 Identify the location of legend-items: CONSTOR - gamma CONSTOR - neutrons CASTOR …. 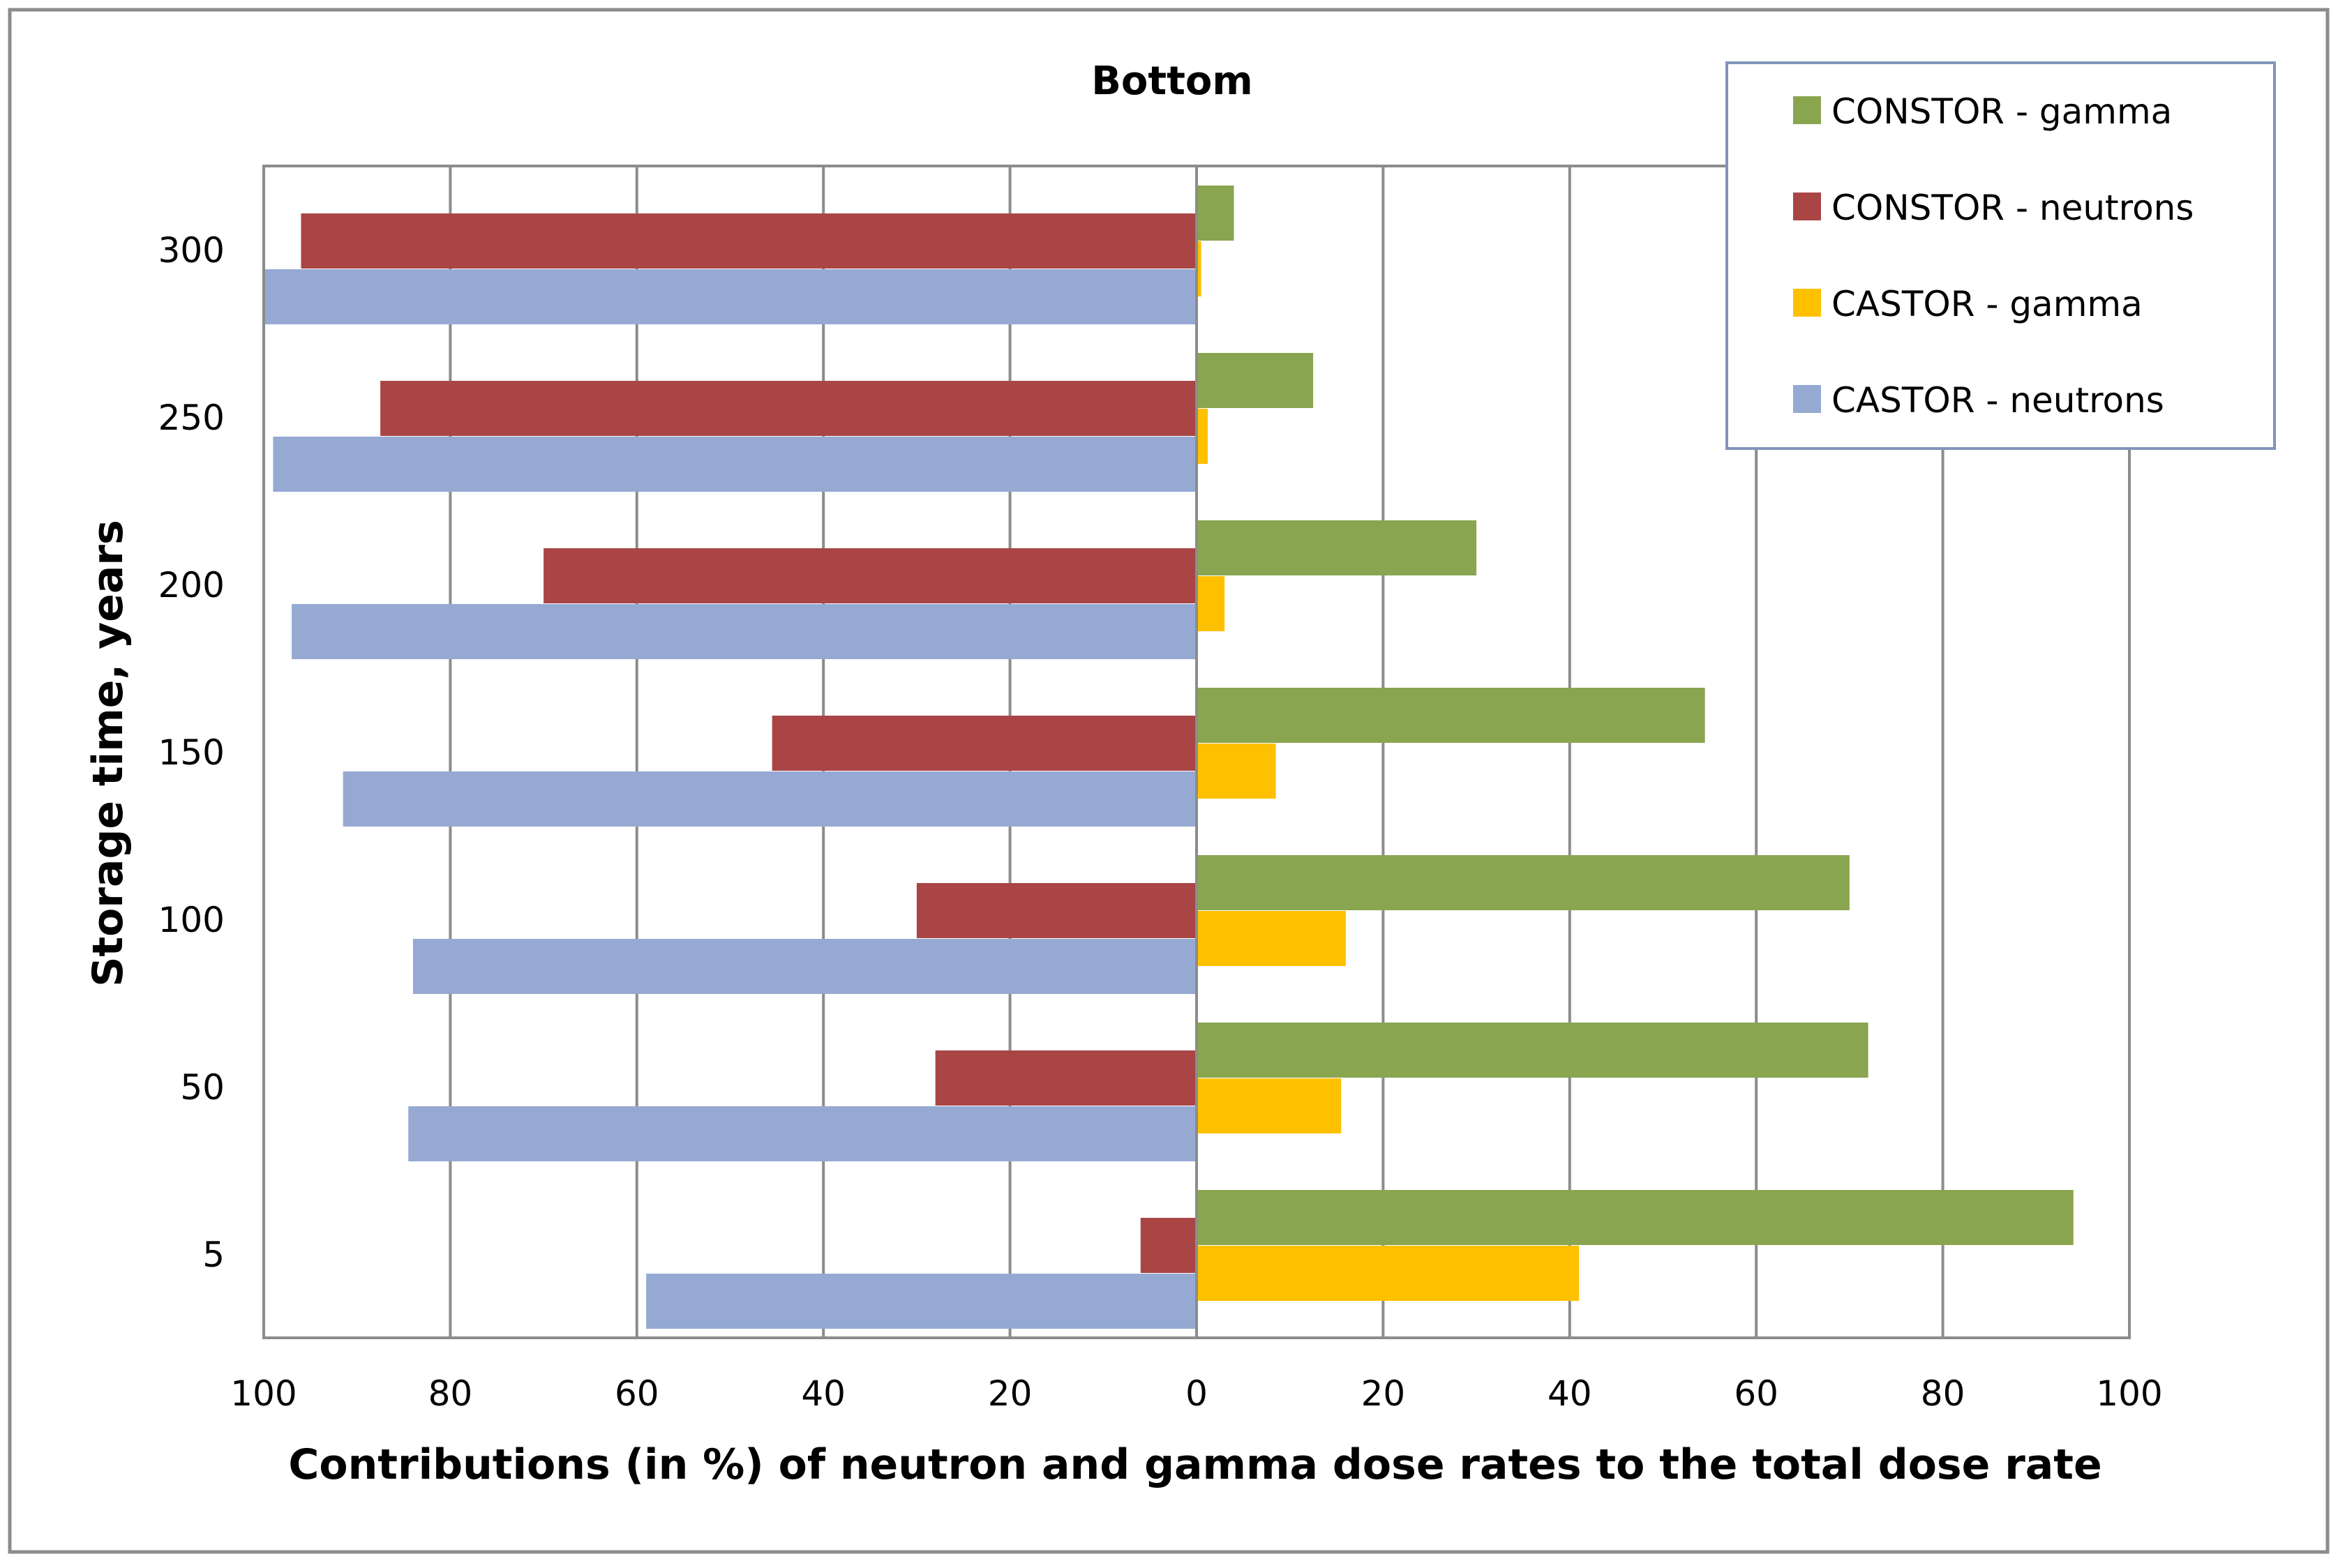
(1993, 256).